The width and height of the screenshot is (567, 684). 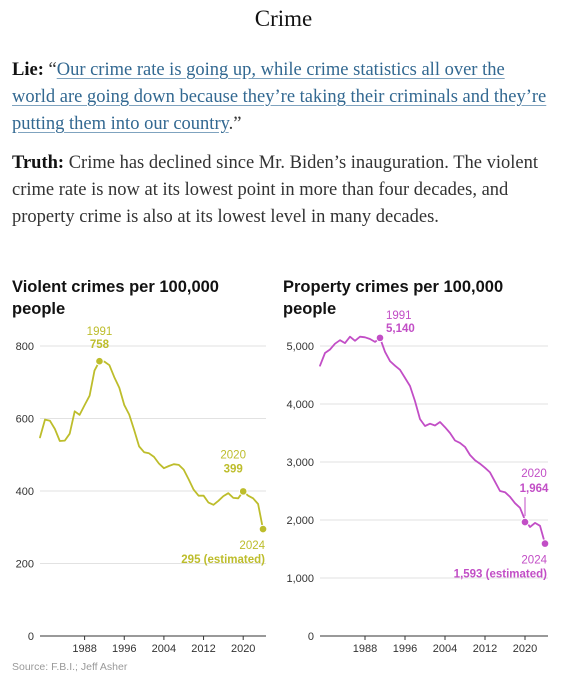 What do you see at coordinates (164, 649) in the screenshot?
I see `violent-xtick-label: 2004` at bounding box center [164, 649].